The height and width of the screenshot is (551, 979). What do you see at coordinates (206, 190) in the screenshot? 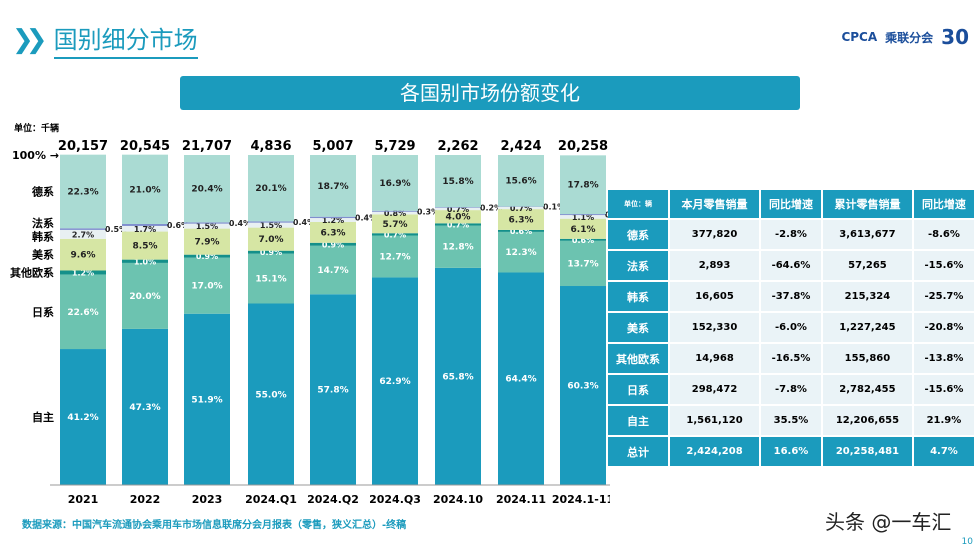
I see `data-label: 20.4%` at bounding box center [206, 190].